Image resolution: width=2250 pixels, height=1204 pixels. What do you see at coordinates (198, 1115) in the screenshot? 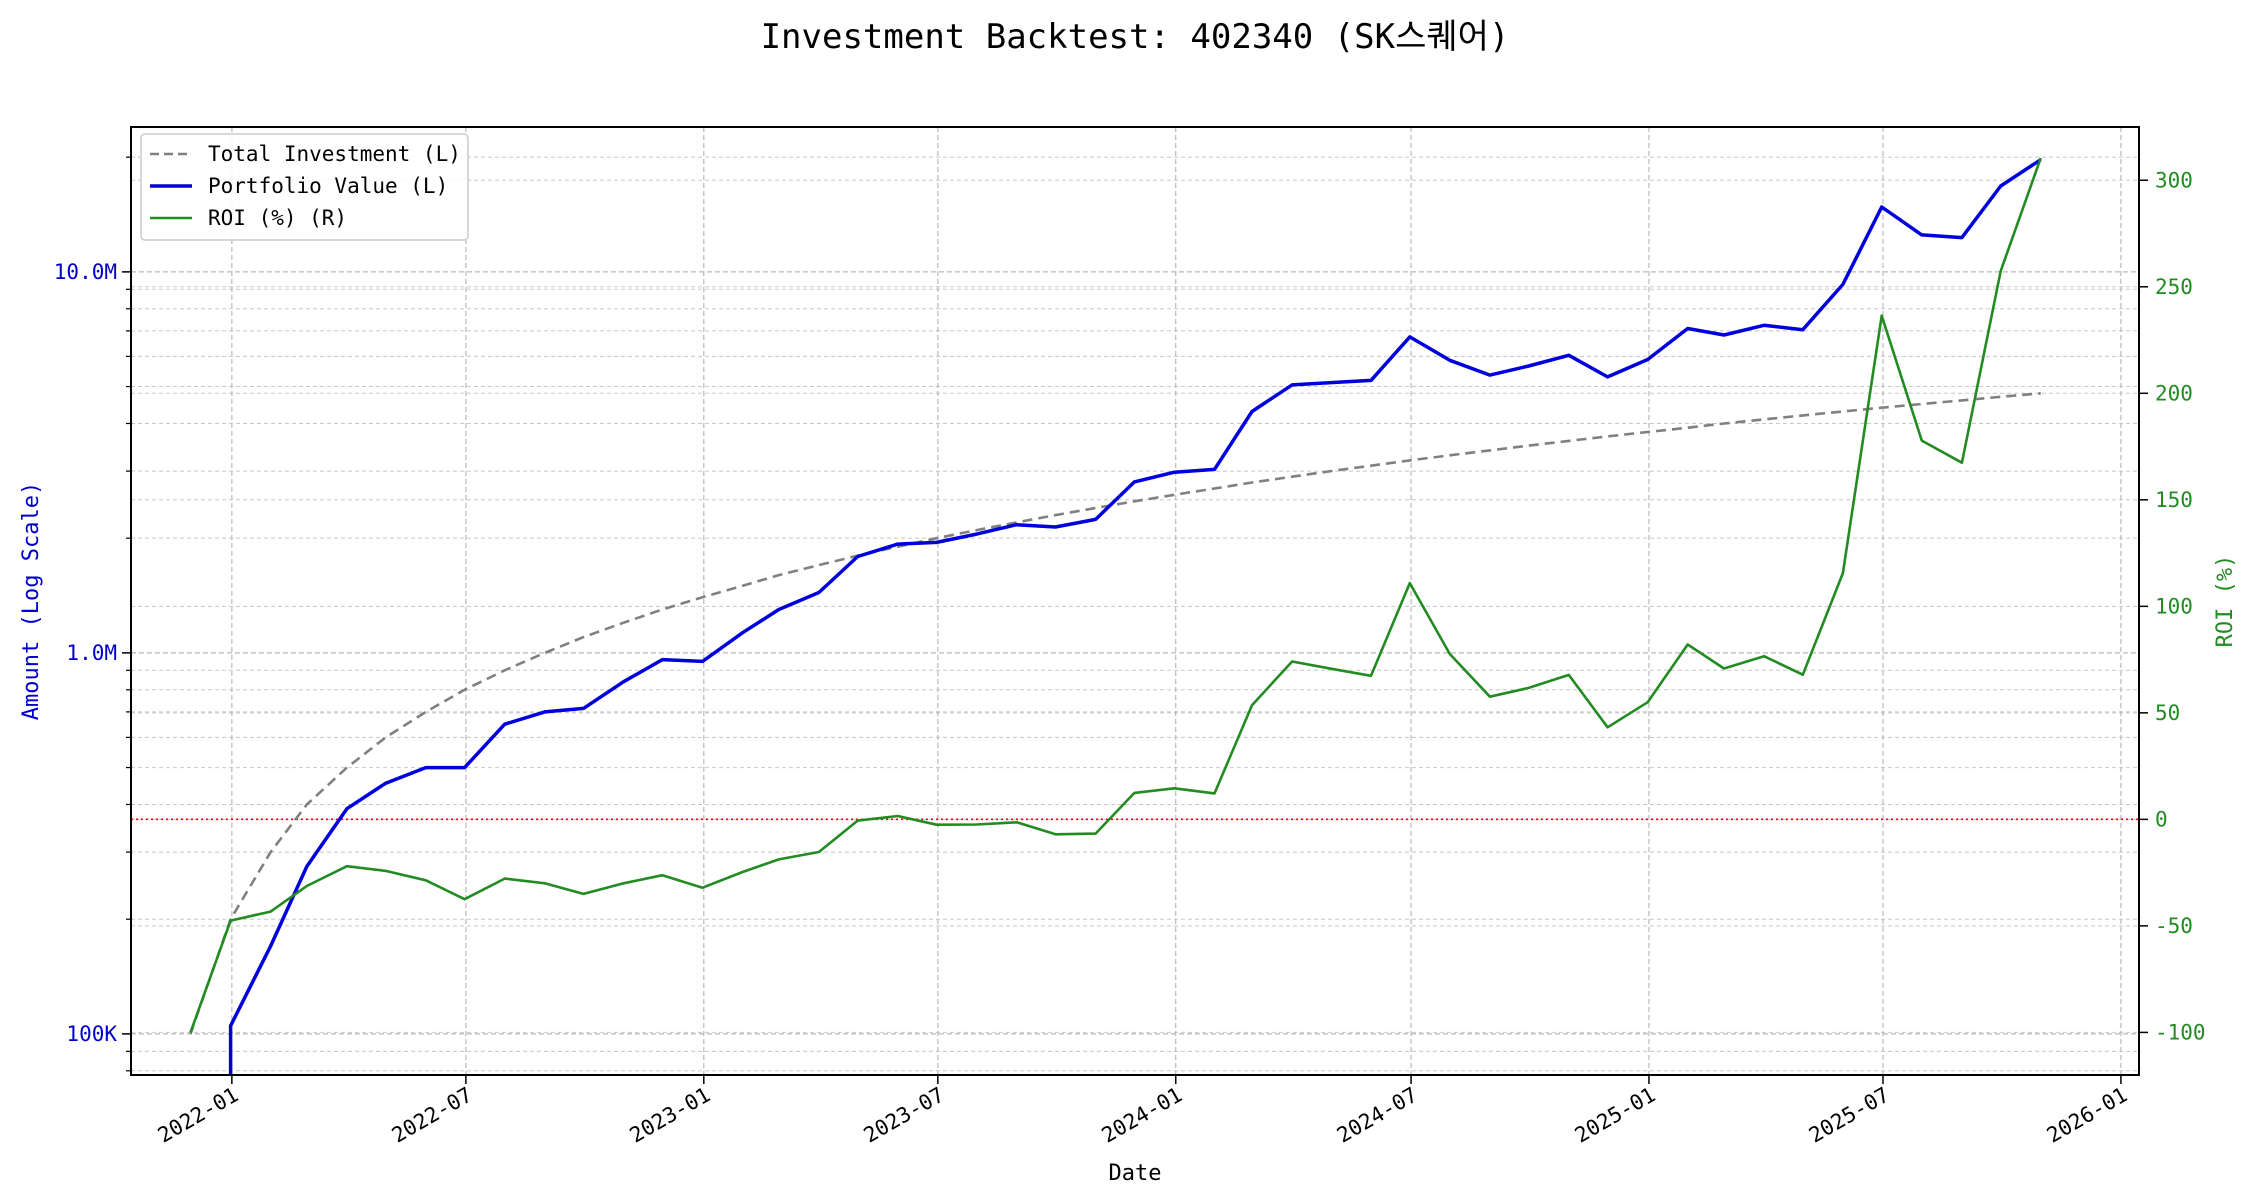
I see `tick-label-x: 2022-01` at bounding box center [198, 1115].